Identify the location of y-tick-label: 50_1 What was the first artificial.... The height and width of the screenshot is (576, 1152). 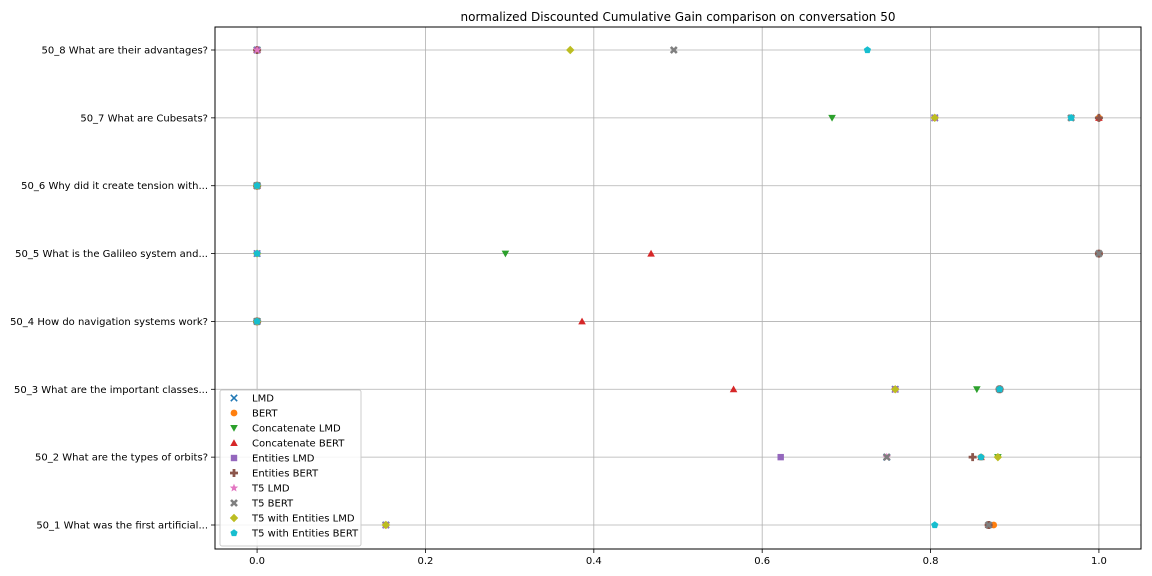
(122, 526).